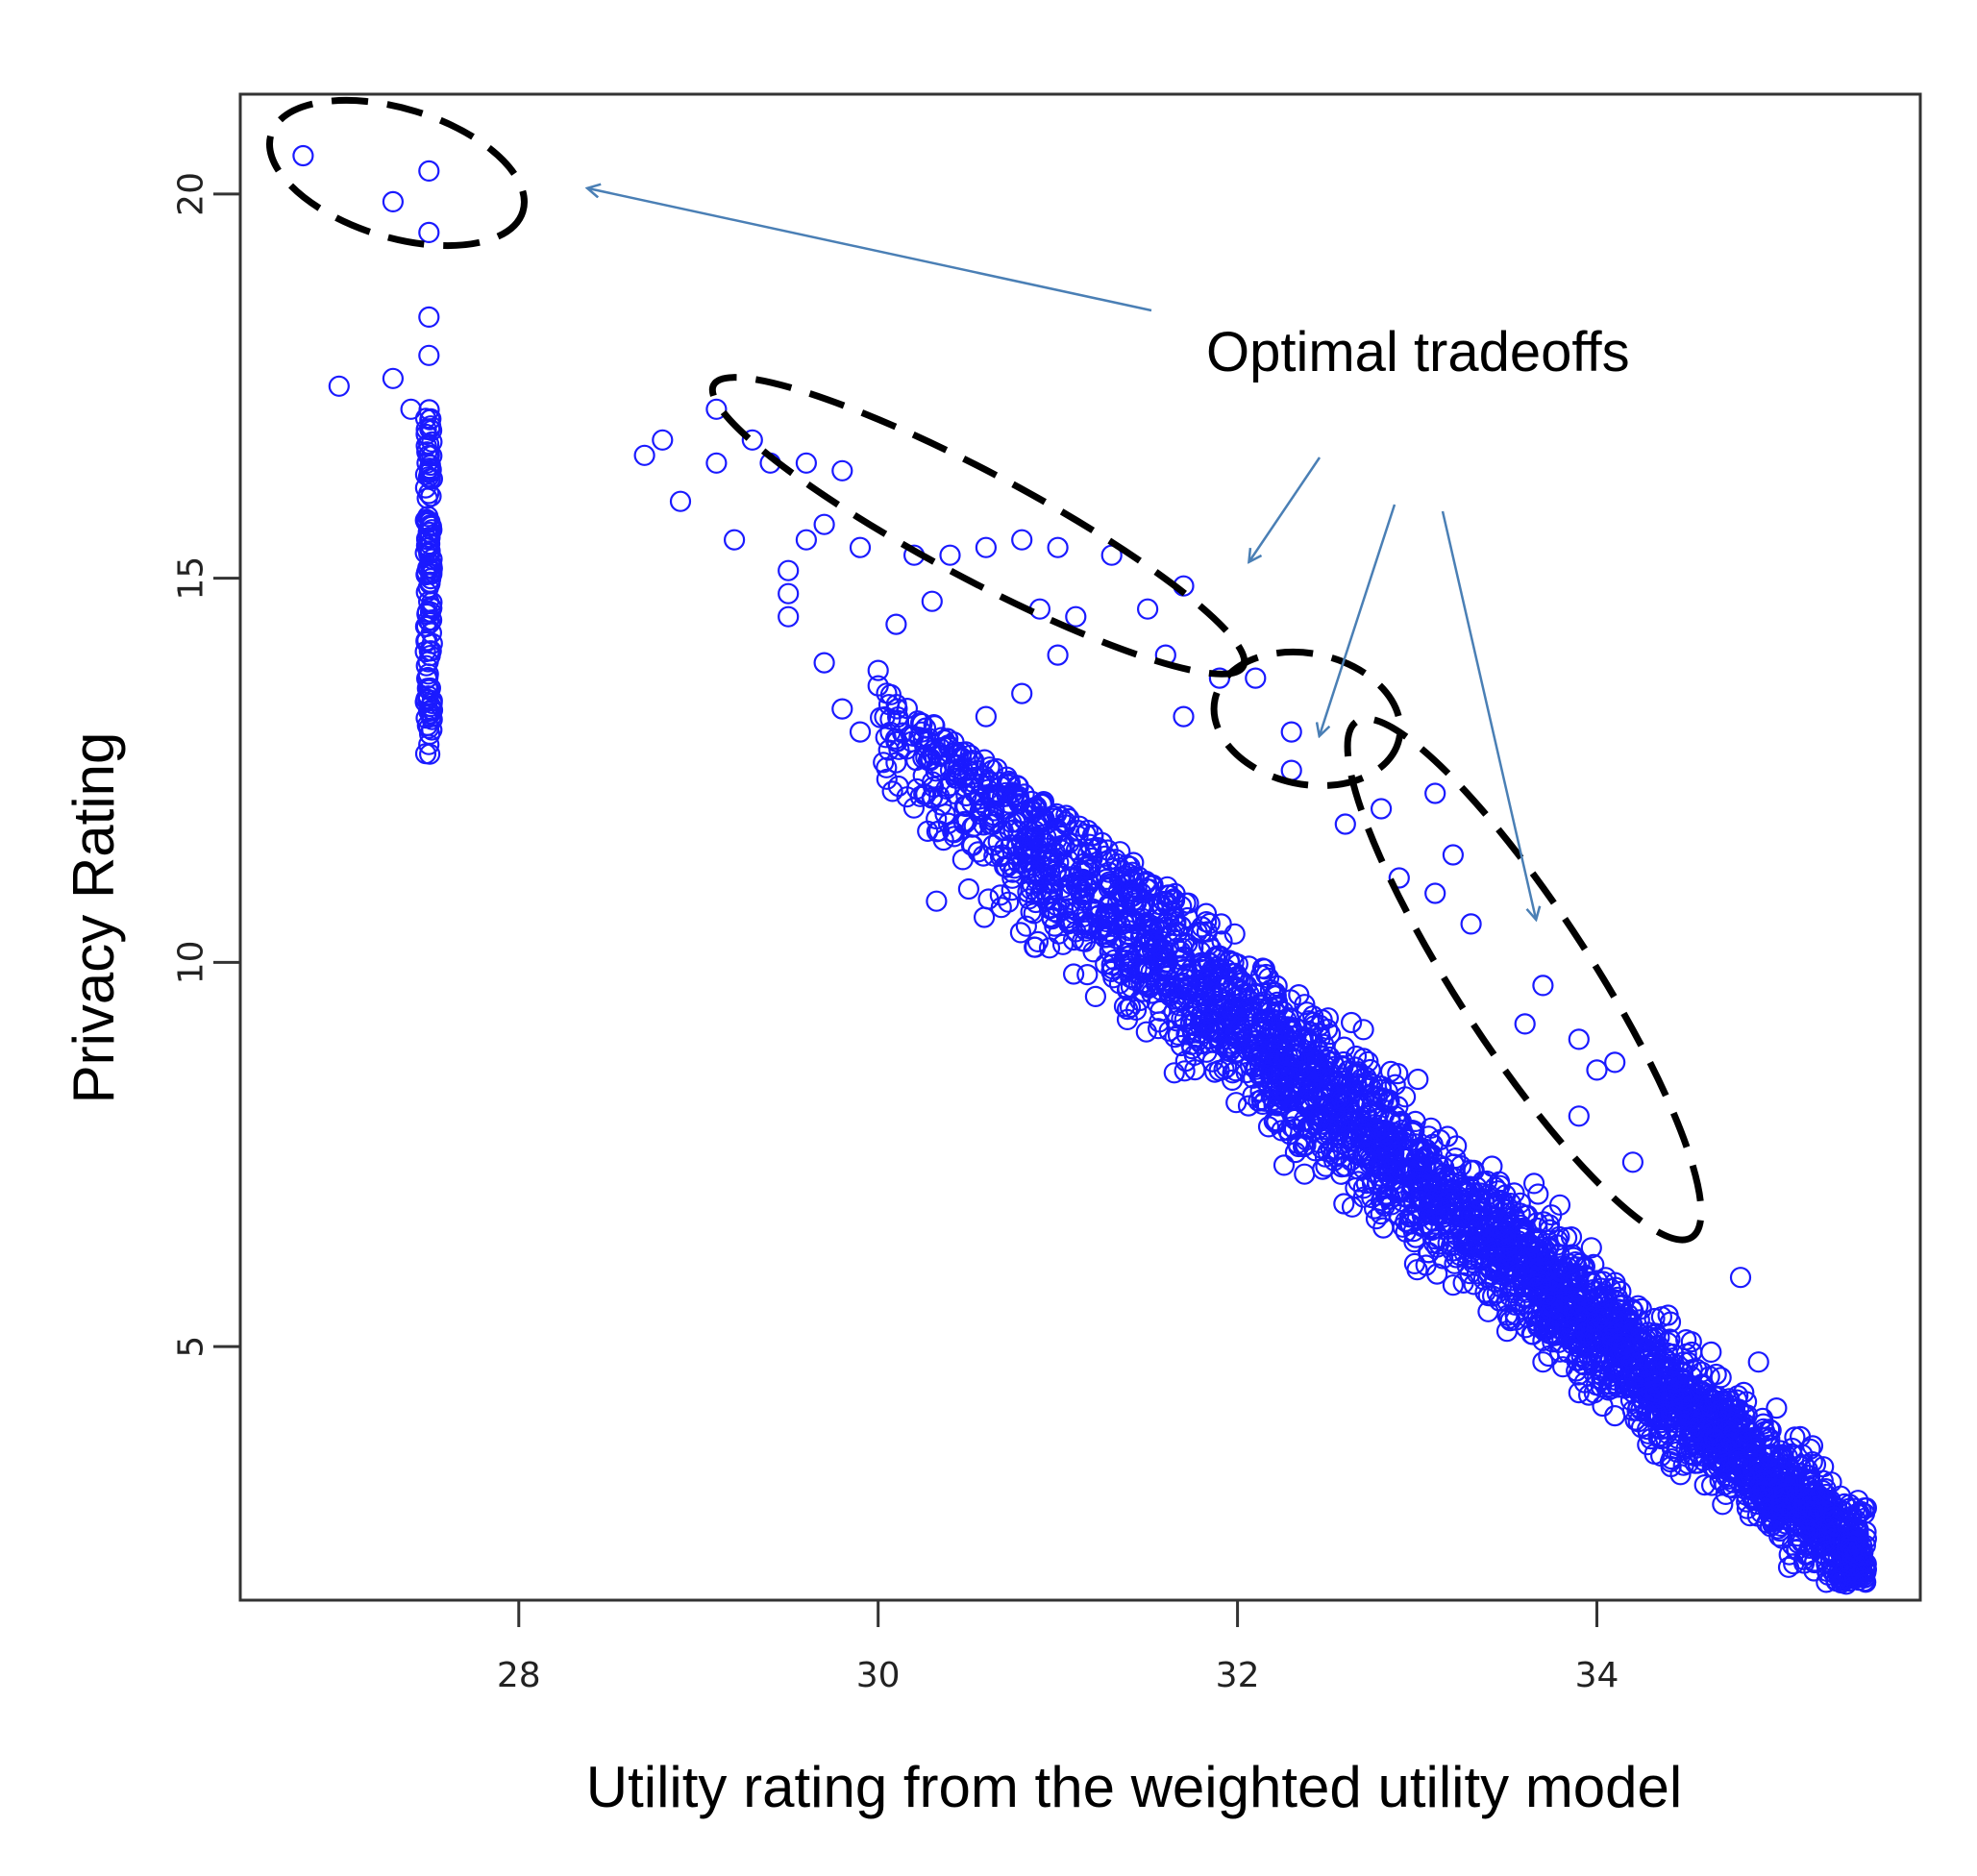 The image size is (1977, 1876). I want to click on tradeoff-ellipse-middle, so click(1307, 719).